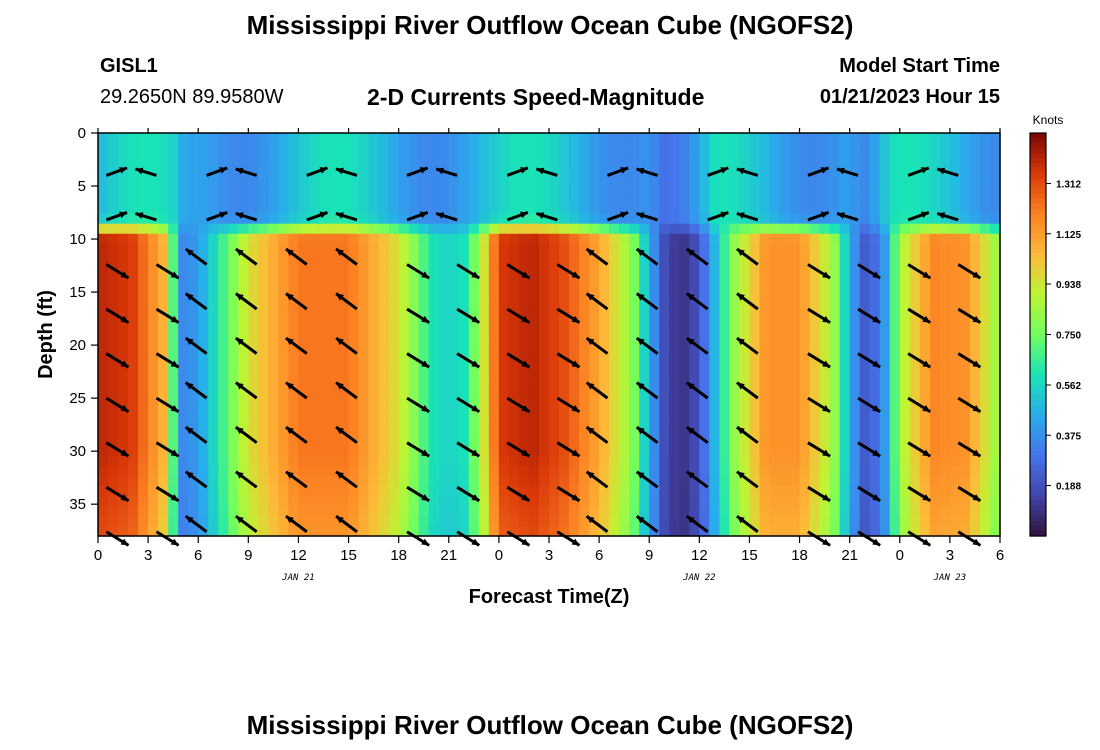 This screenshot has height=750, width=1100. Describe the element at coordinates (1068, 185) in the screenshot. I see `colorbar-tick-label: 1.312` at that location.